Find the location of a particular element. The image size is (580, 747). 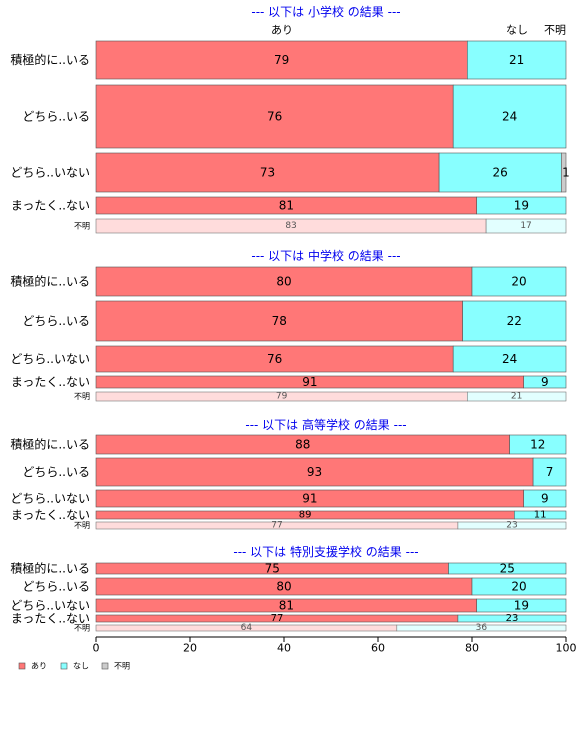

panel-title: --- 以下は 特別支援学校 の結果 --- is located at coordinates (325, 551).